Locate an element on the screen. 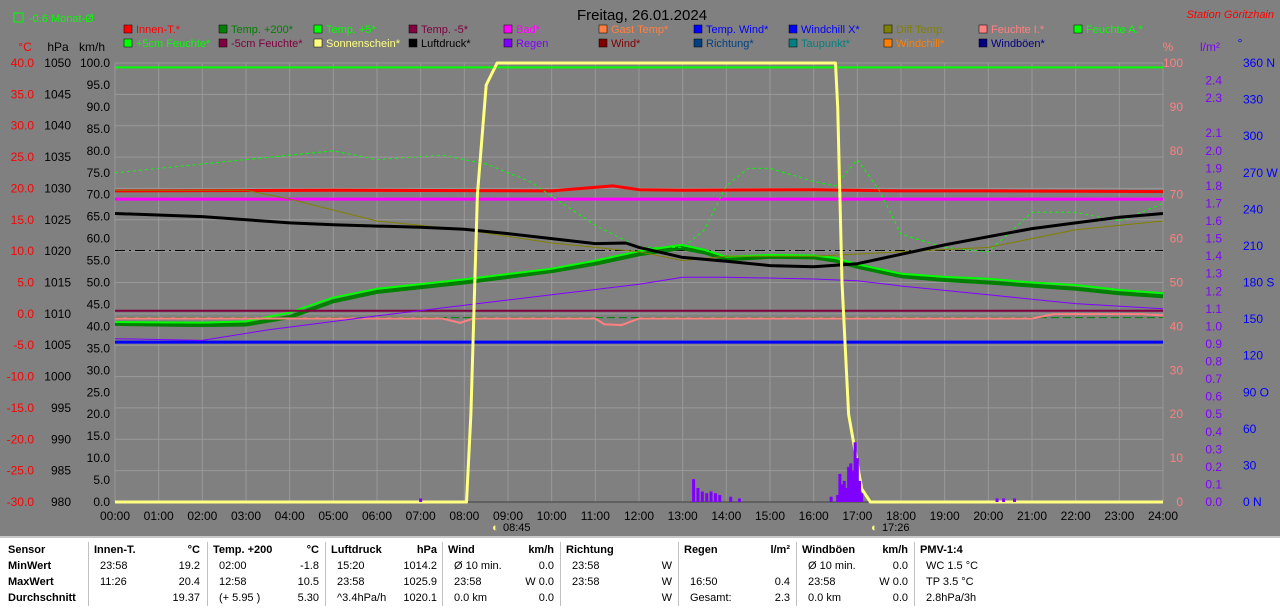  legend-item: Sonnenschein* is located at coordinates (357, 44).